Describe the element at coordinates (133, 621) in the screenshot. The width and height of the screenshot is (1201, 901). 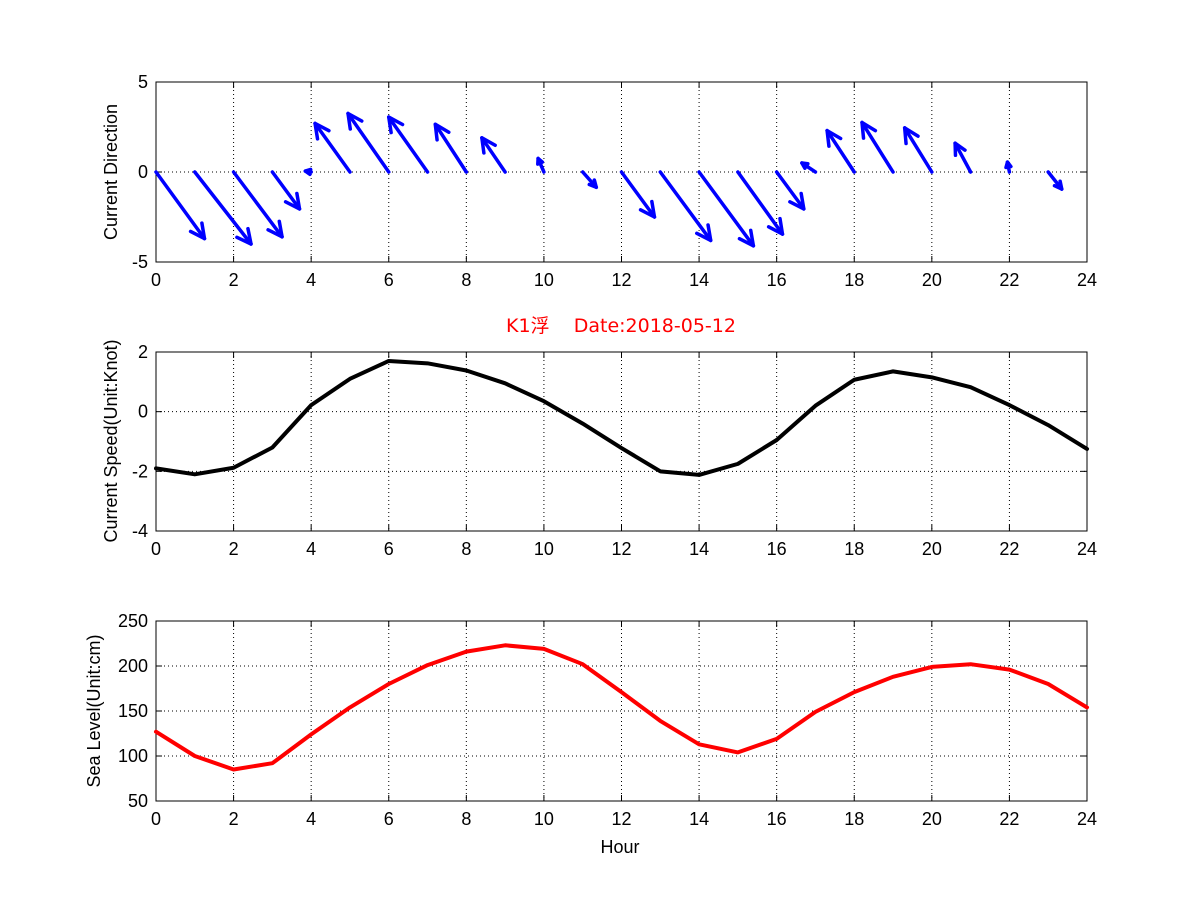
I see `y-tick-label: 250` at that location.